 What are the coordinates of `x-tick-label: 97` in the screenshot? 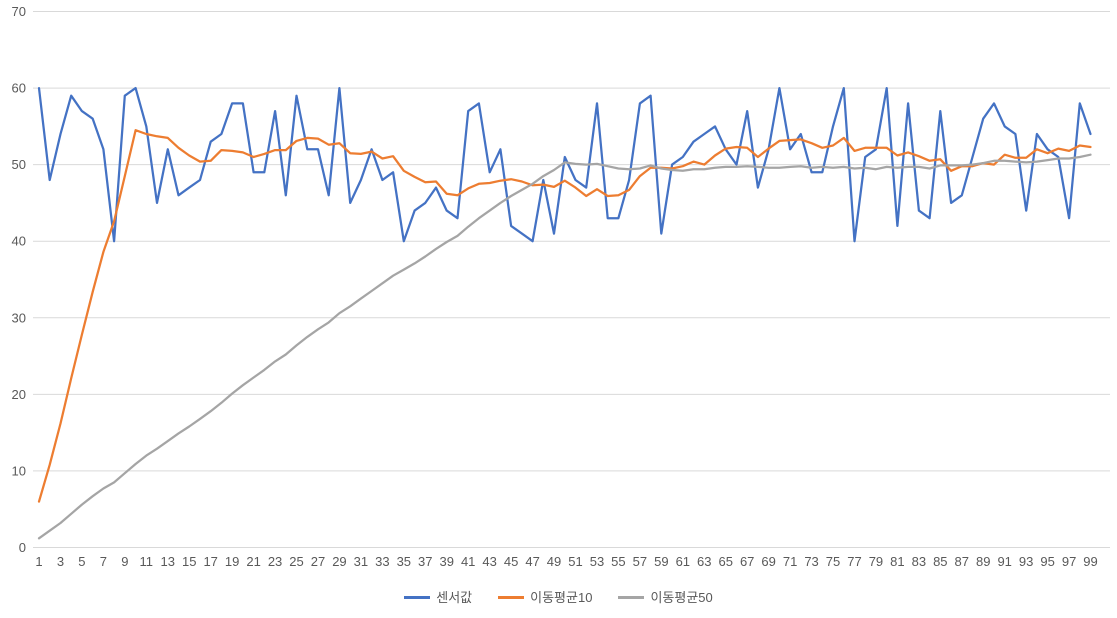 It's located at (1069, 561).